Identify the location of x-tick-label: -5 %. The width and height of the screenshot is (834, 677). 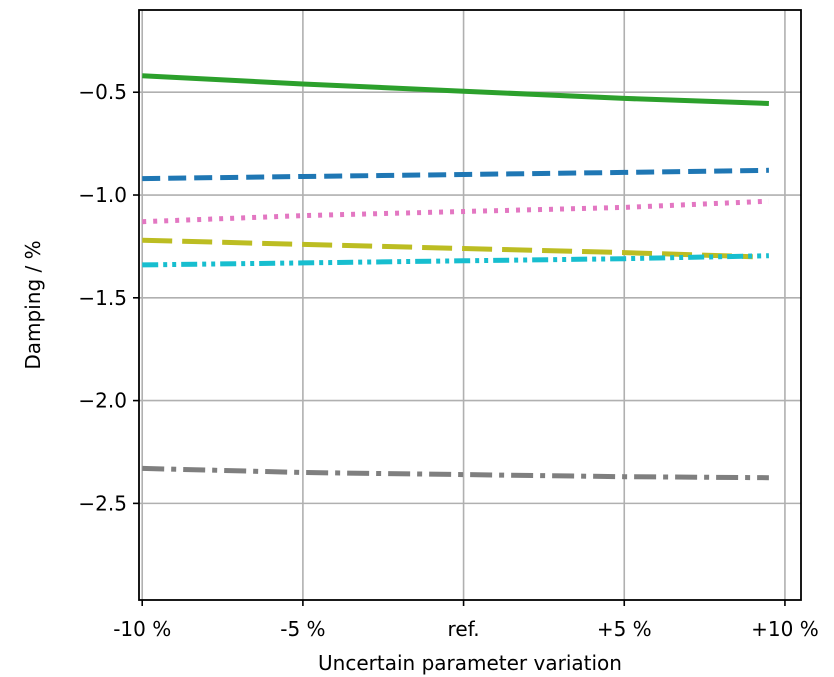
(302, 629).